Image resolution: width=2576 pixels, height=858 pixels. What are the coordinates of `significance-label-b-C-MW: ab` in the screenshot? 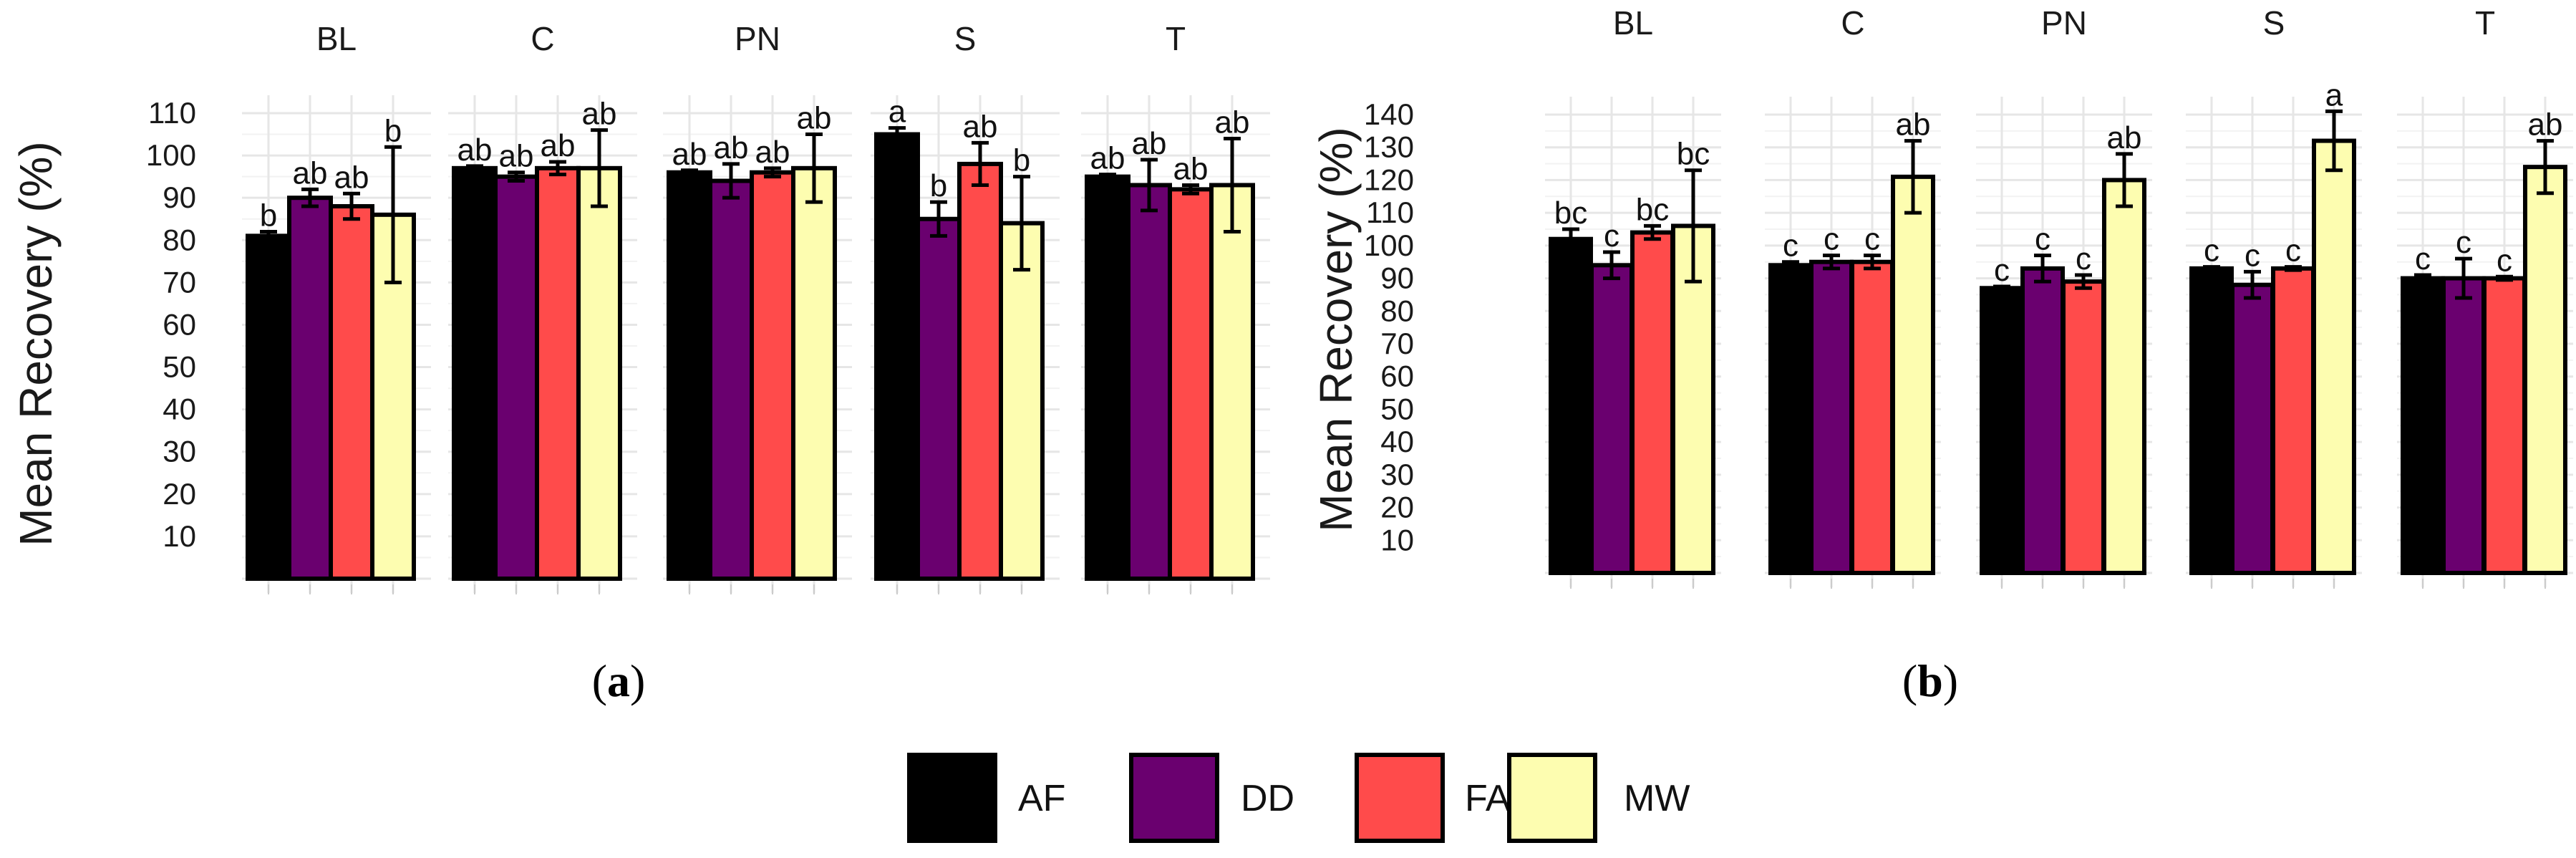 It's located at (1913, 125).